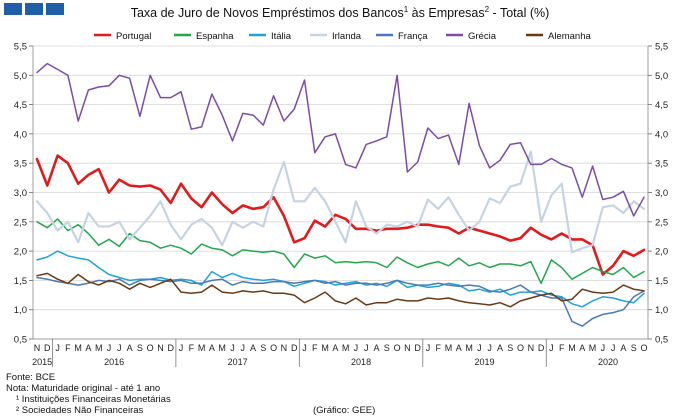 The image size is (680, 420). I want to click on source-note: Fonte: BCE, so click(31, 377).